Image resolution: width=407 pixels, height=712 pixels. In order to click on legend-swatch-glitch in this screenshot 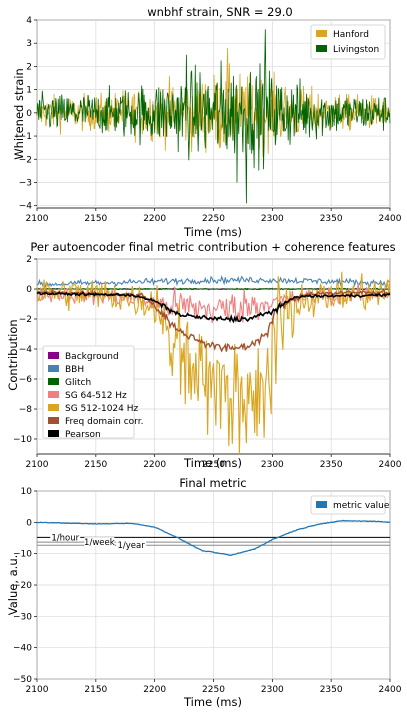, I will do `click(53, 381)`.